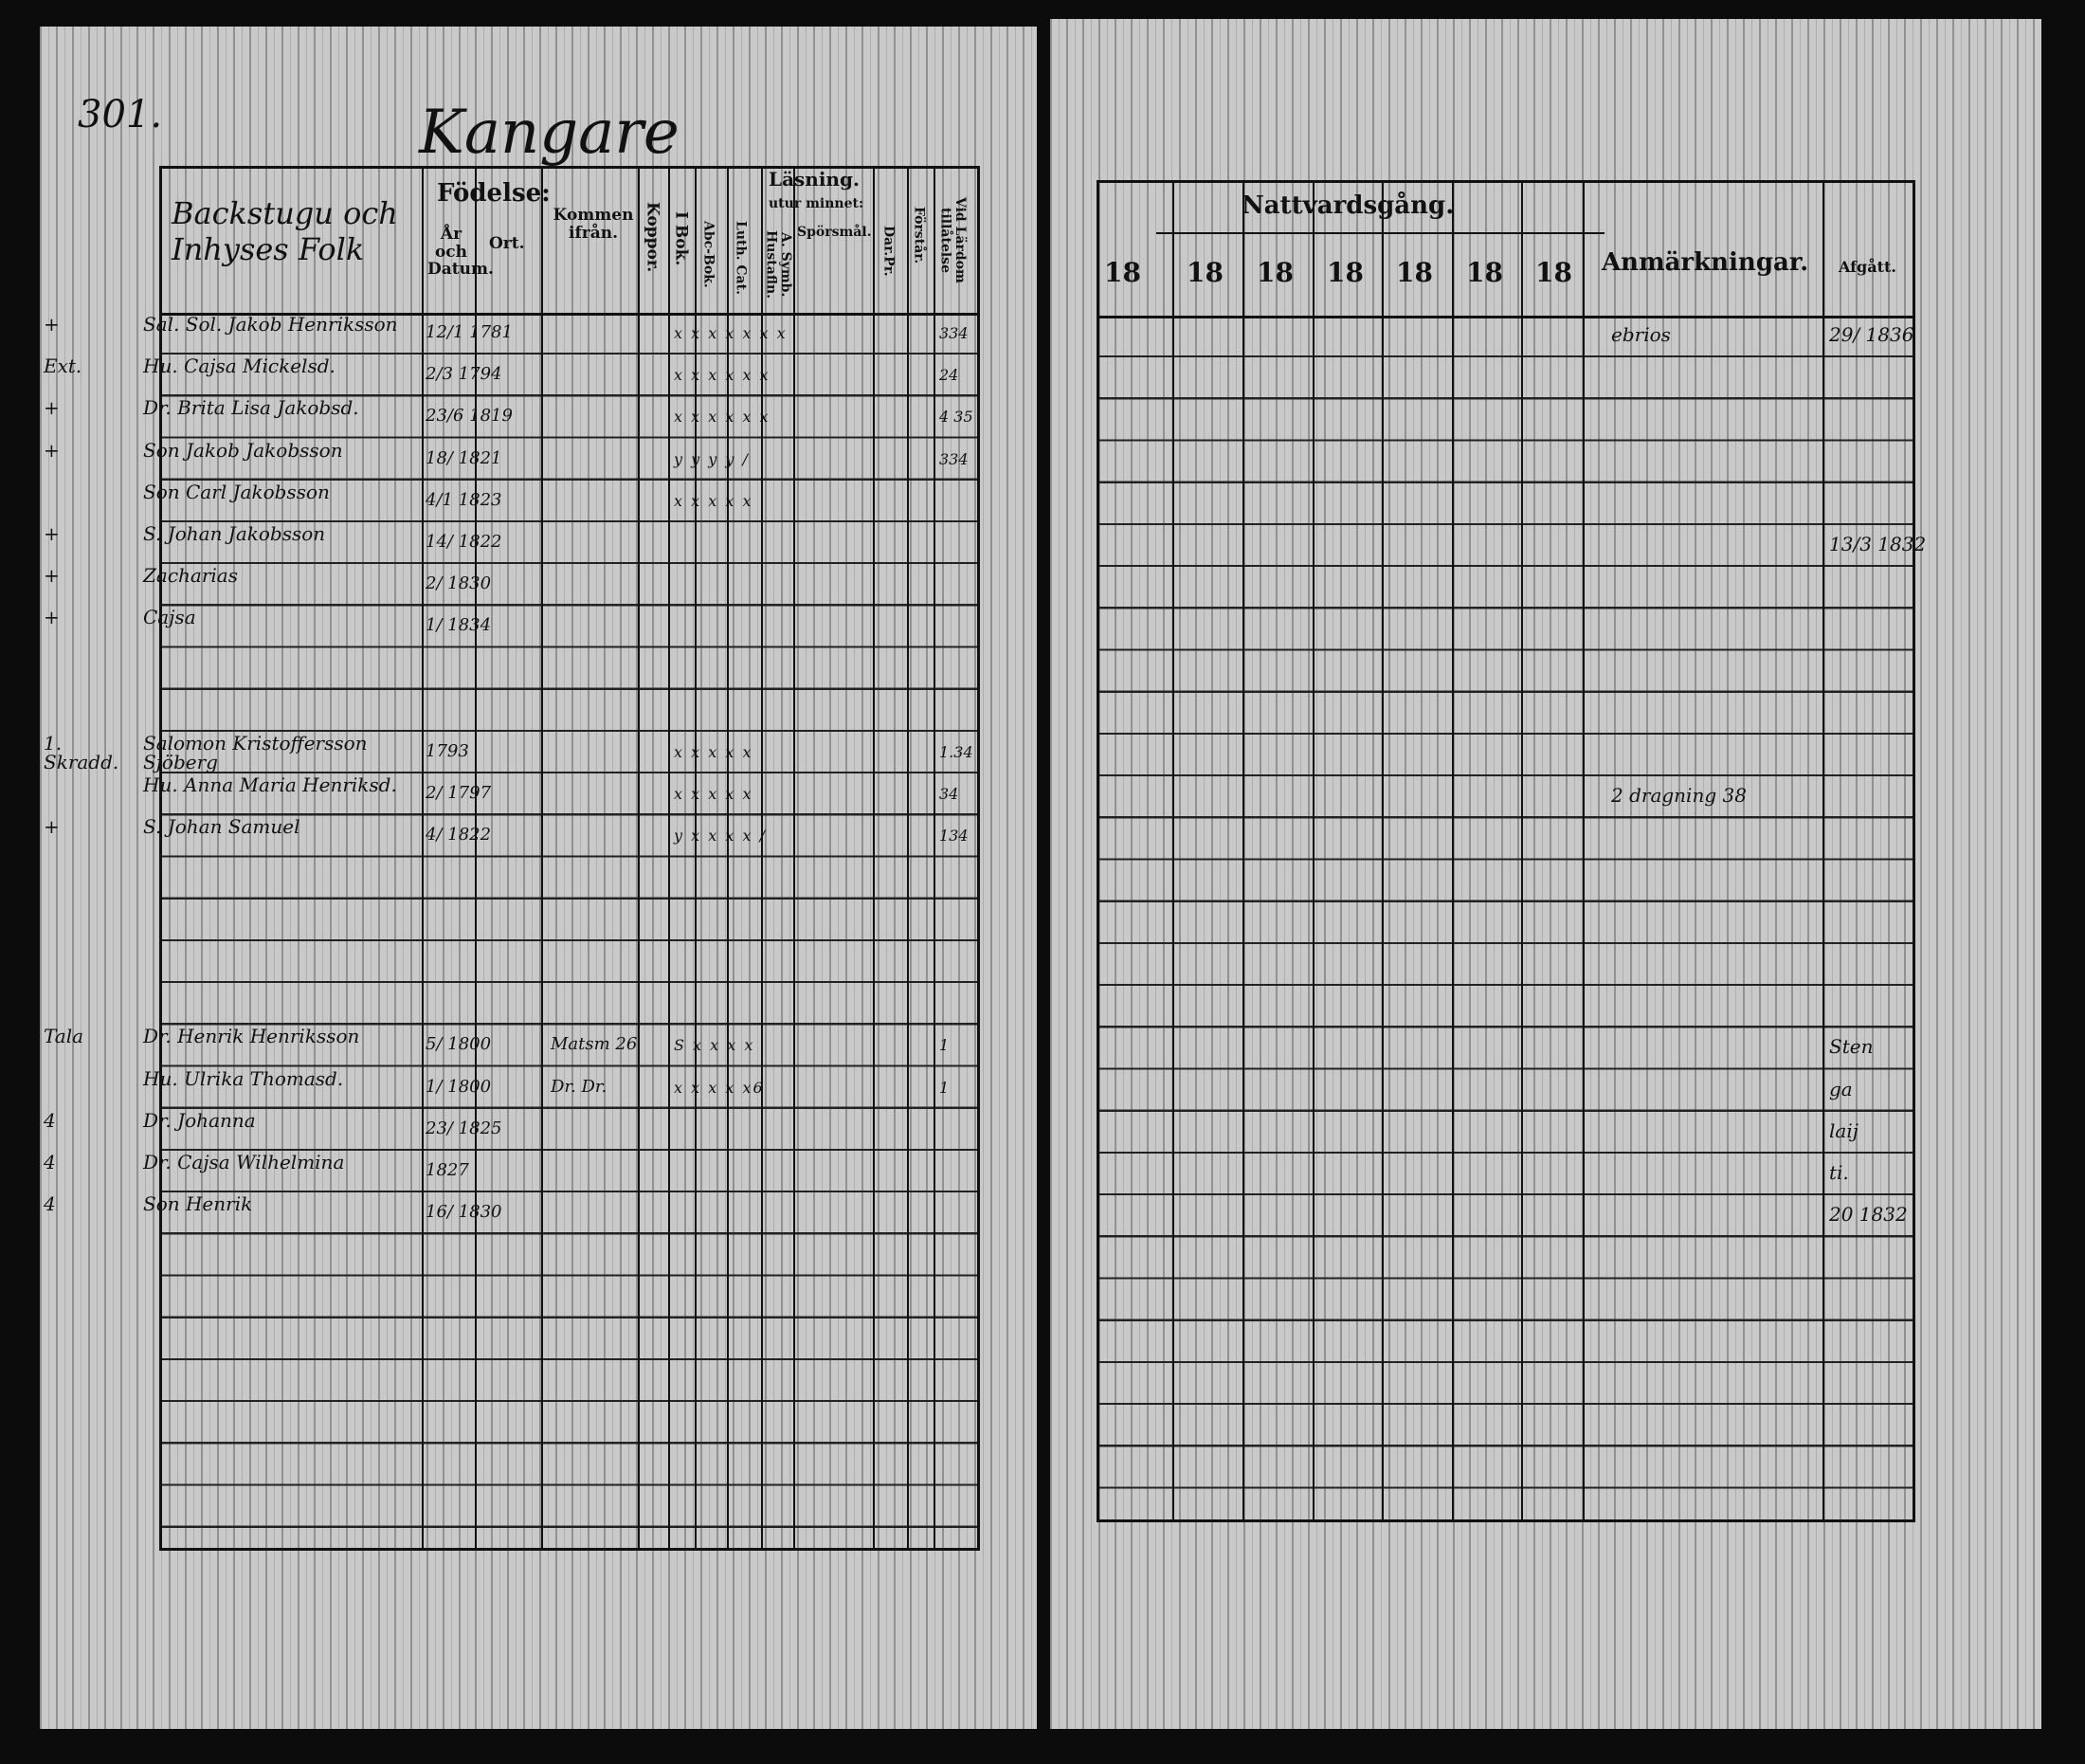 The width and height of the screenshot is (2085, 1764). Describe the element at coordinates (741, 258) in the screenshot. I see `header-luth-cat: Luth. Cat.` at that location.